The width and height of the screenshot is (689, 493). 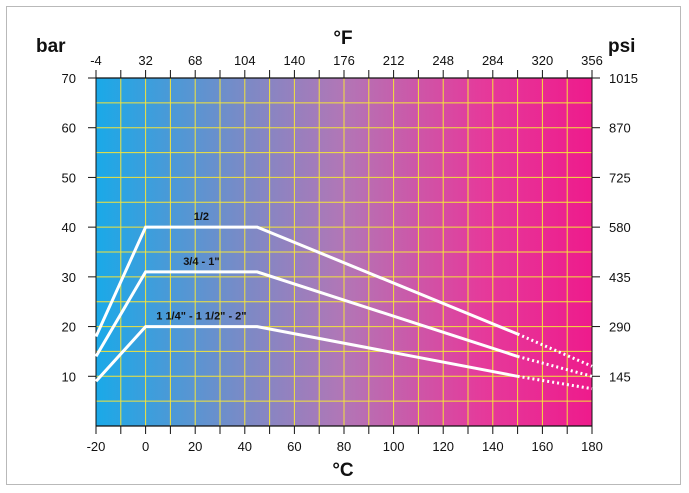 What do you see at coordinates (620, 376) in the screenshot?
I see `psi-tick-label: 145` at bounding box center [620, 376].